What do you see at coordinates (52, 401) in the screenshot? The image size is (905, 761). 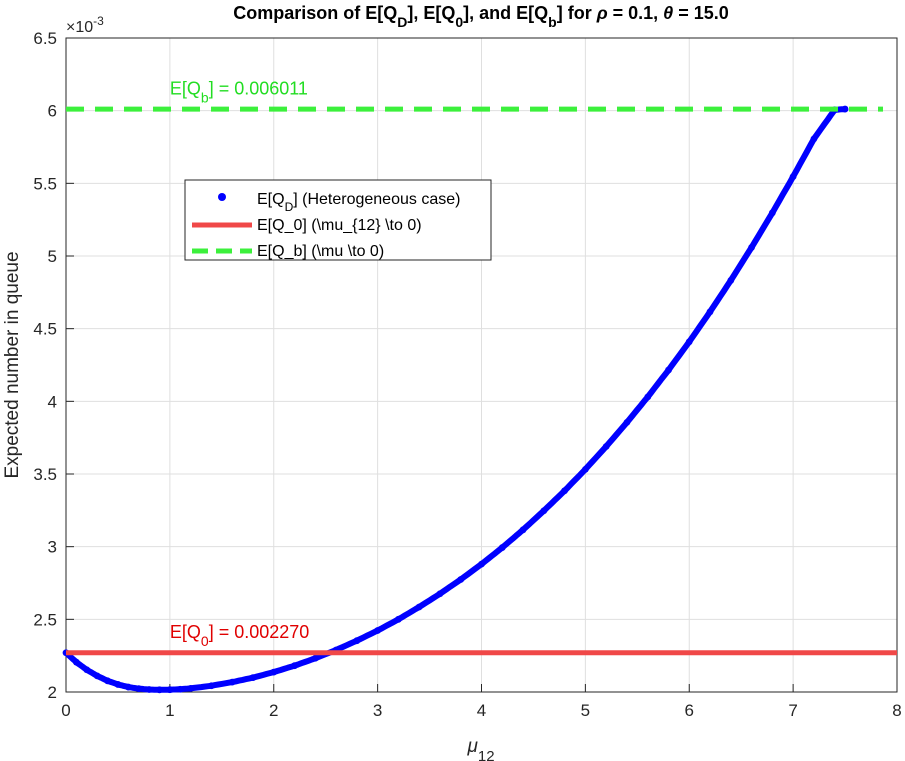 I see `y-tick-label: 4` at bounding box center [52, 401].